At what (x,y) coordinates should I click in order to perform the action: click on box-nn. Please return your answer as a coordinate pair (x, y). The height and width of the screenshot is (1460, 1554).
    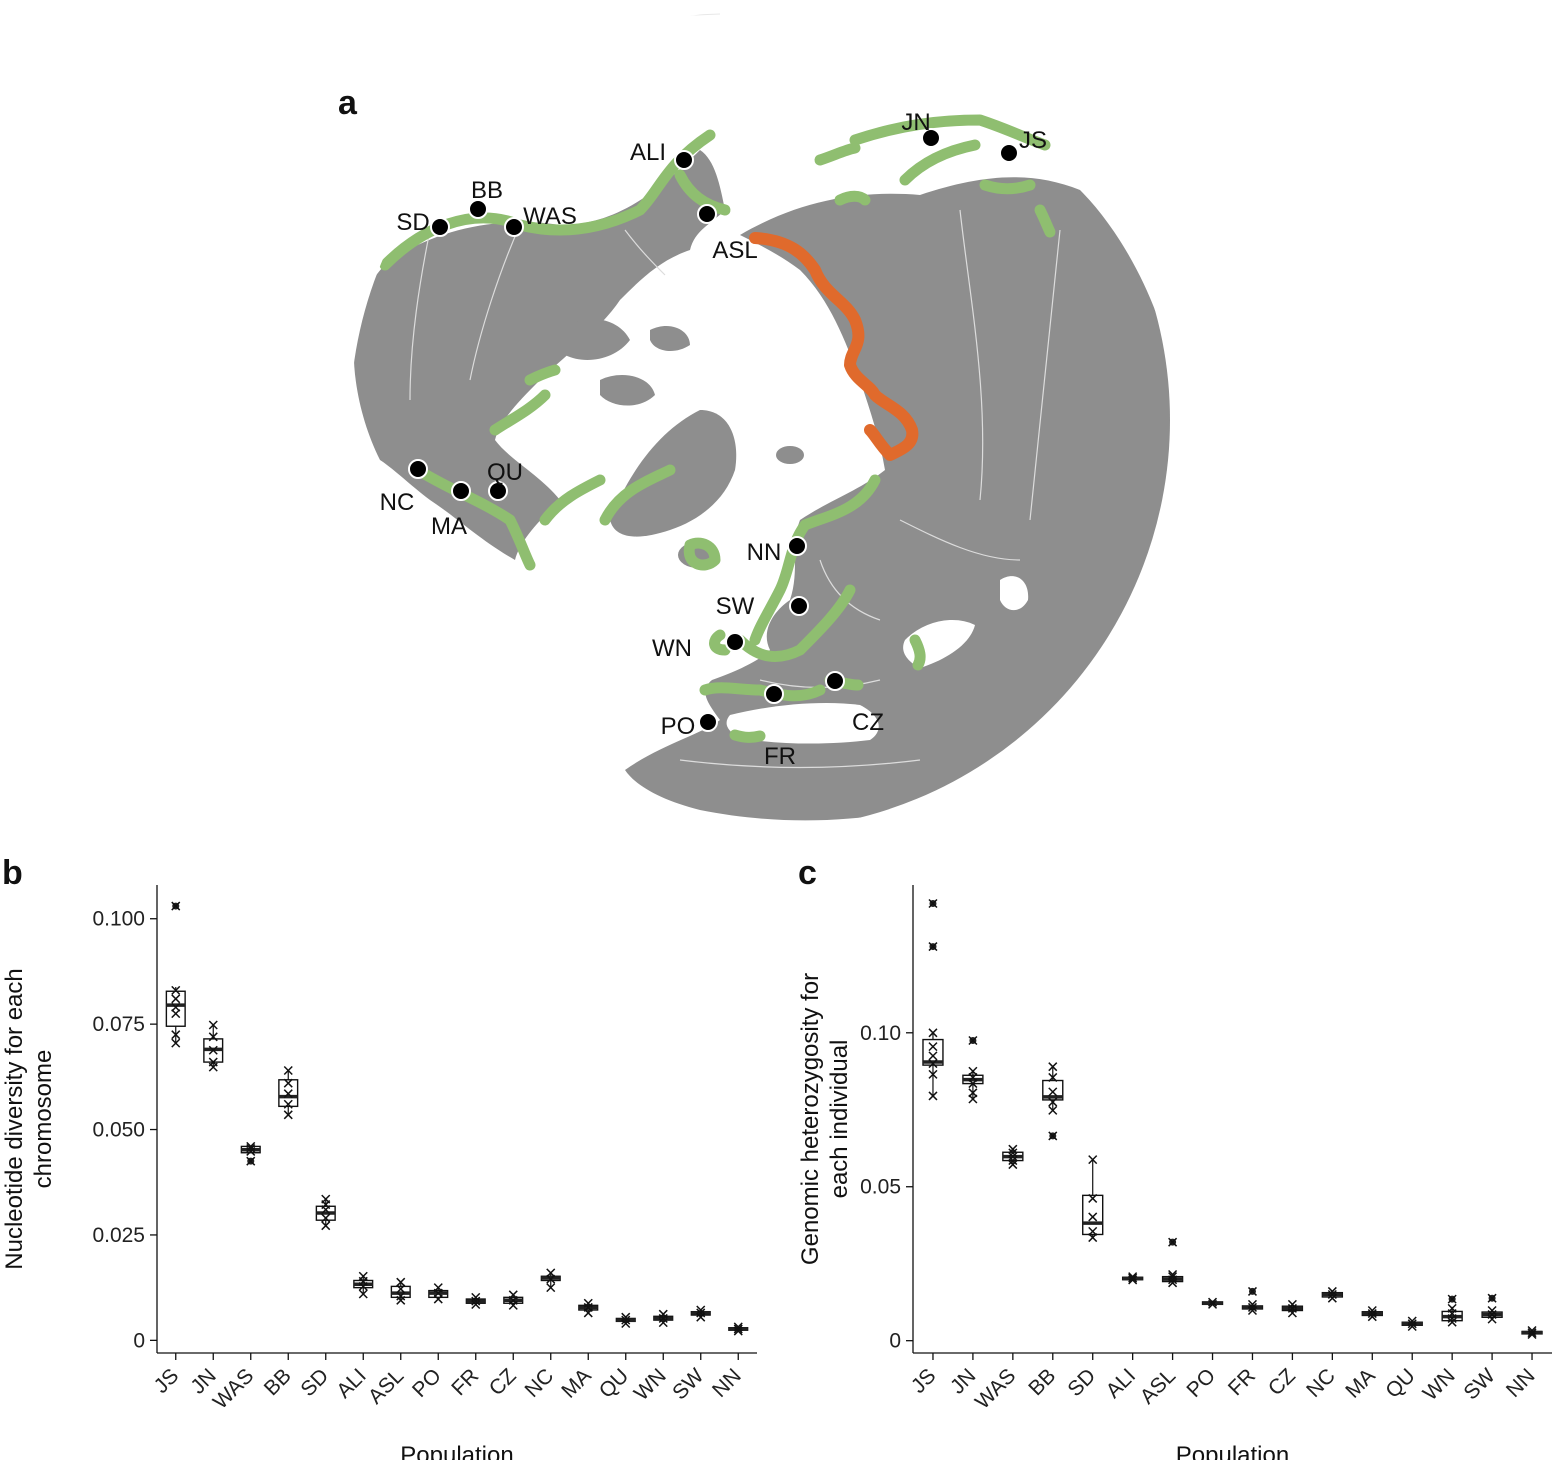
    Looking at the image, I should click on (738, 1329).